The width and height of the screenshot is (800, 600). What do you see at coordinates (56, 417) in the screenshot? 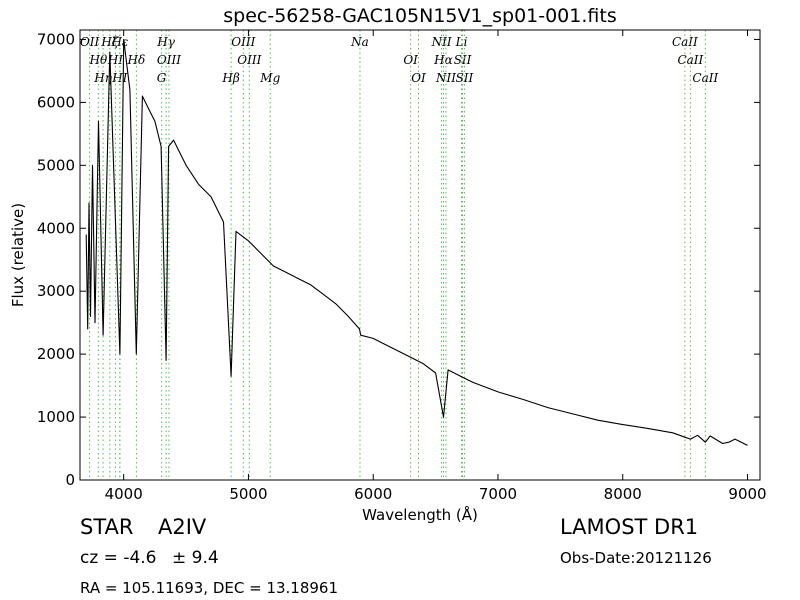
I see `y-tick-label: 1000` at bounding box center [56, 417].